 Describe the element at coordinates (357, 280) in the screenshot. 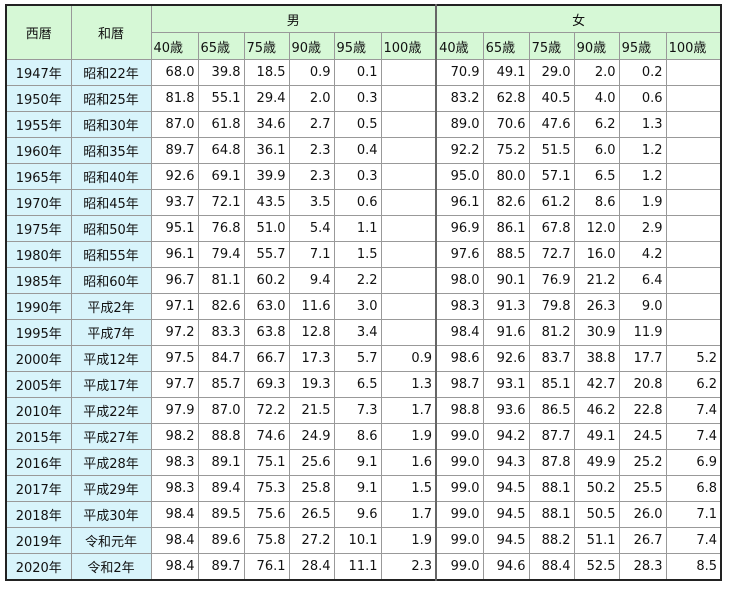

I see `rate-cell: 2.2` at that location.